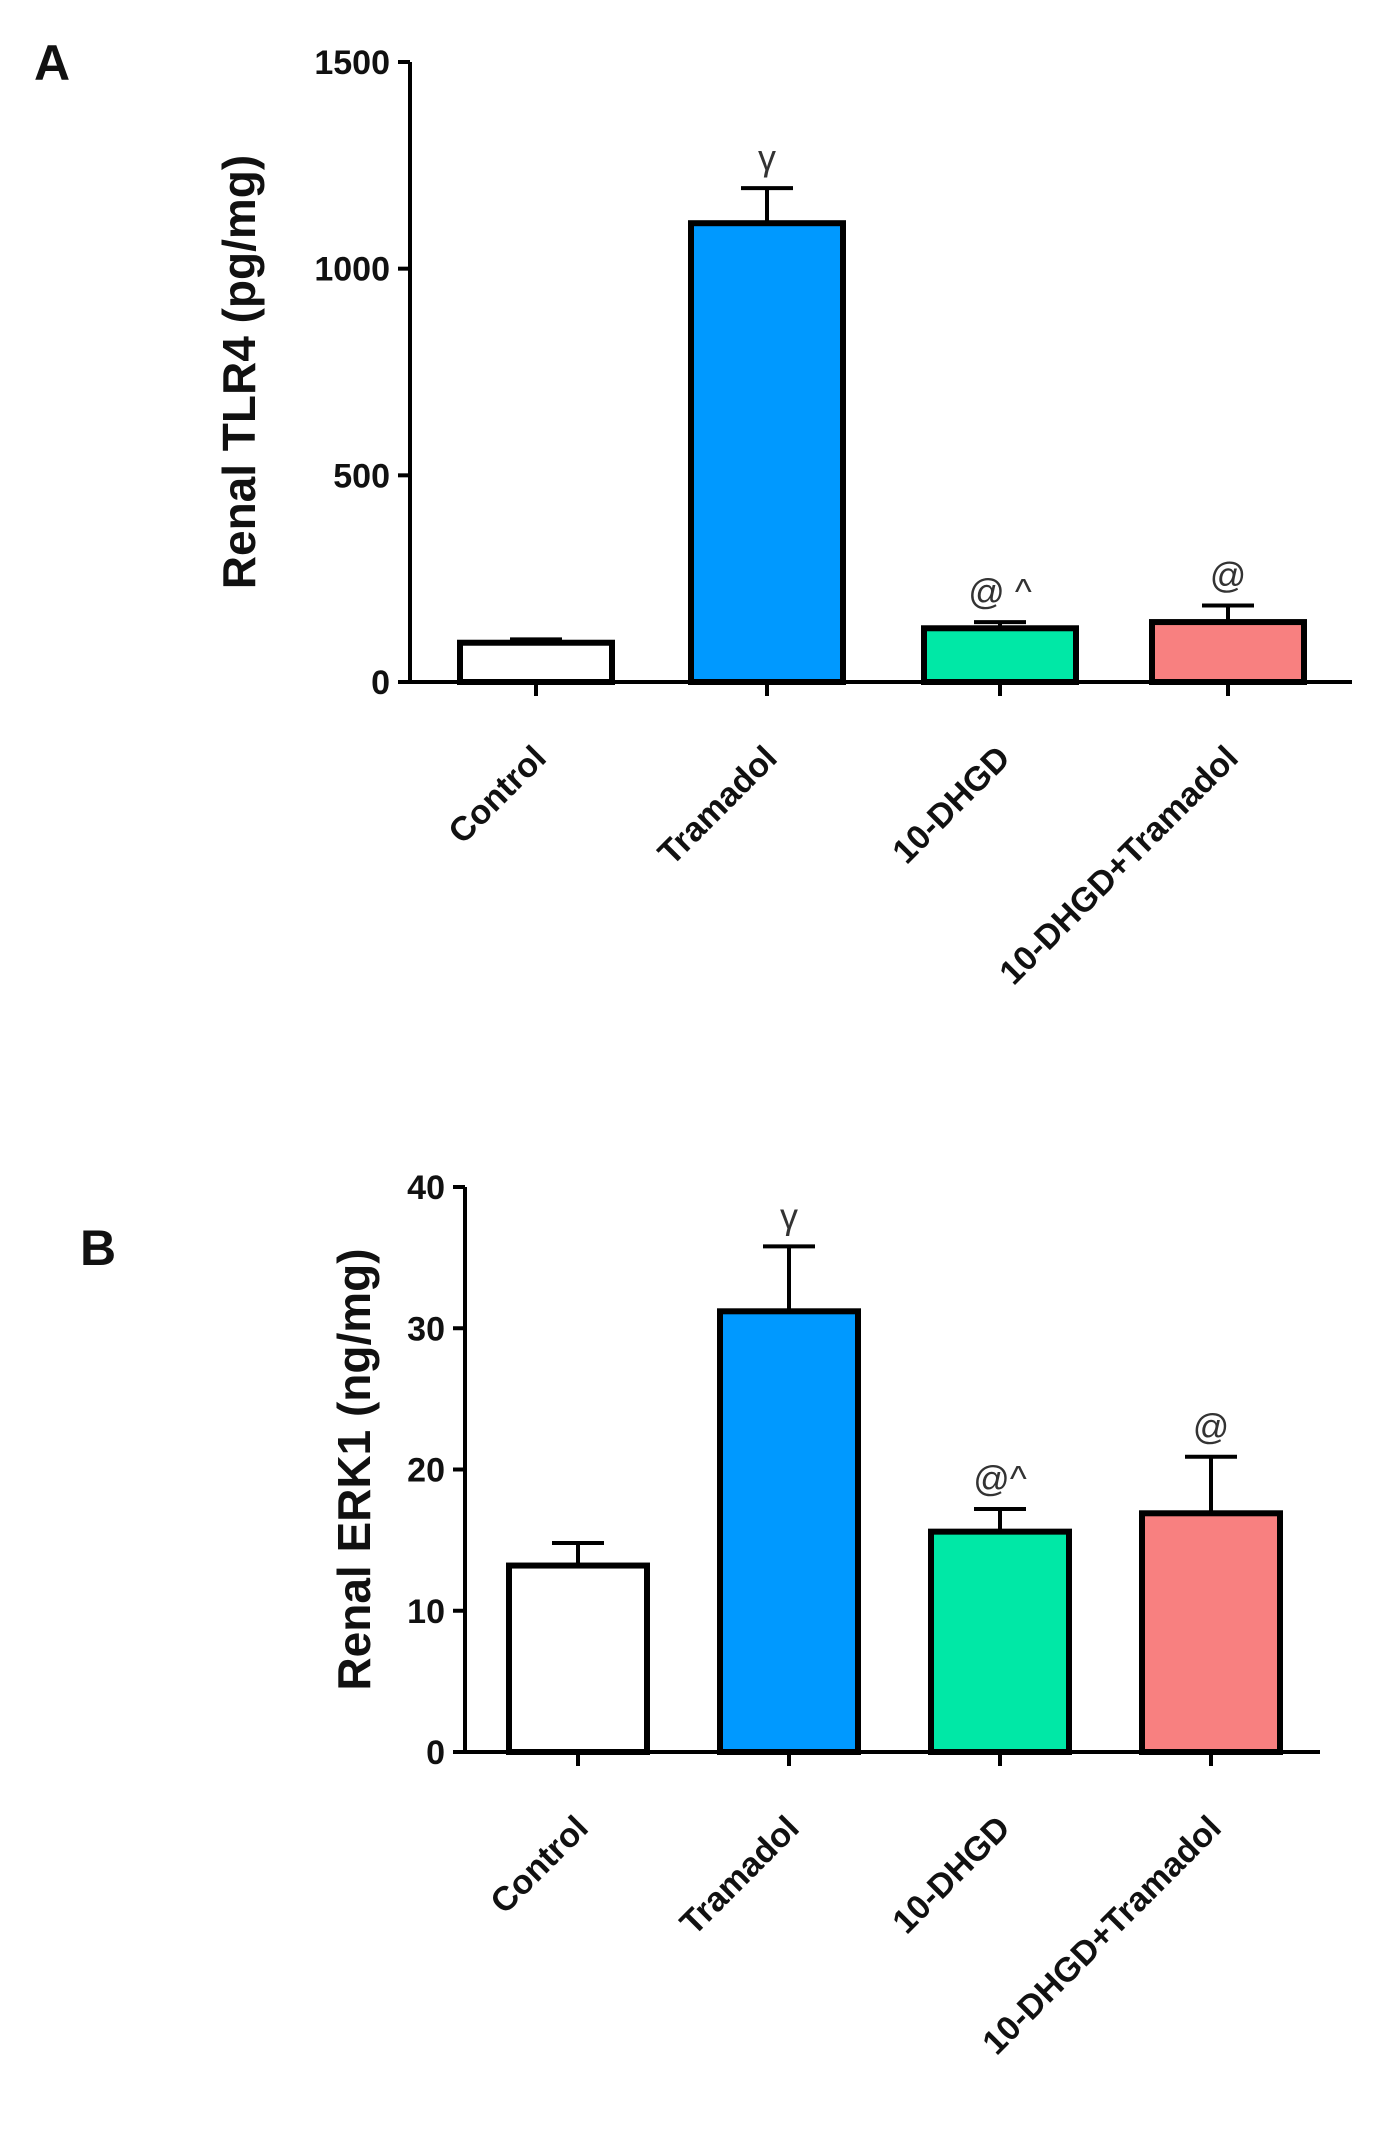 Image resolution: width=1383 pixels, height=2139 pixels. I want to click on panel-a-letter: A, so click(52, 63).